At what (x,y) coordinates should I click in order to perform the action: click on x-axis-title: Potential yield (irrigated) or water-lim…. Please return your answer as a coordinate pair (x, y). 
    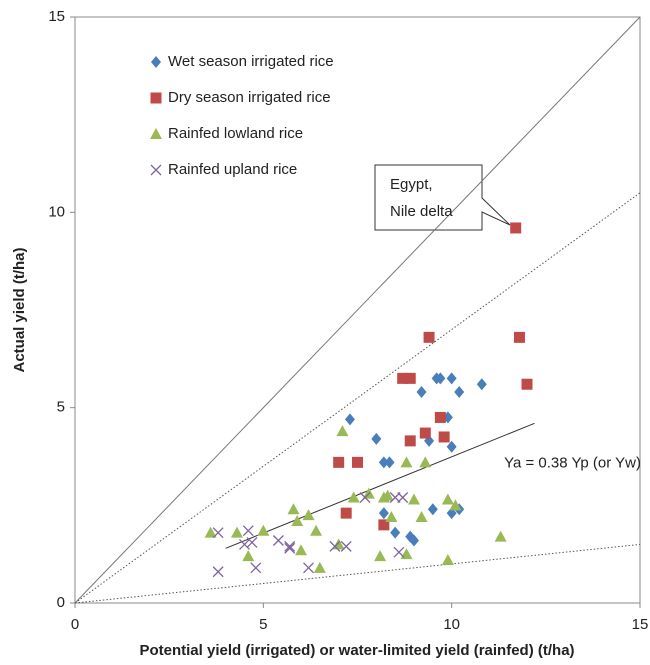
    Looking at the image, I should click on (356, 650).